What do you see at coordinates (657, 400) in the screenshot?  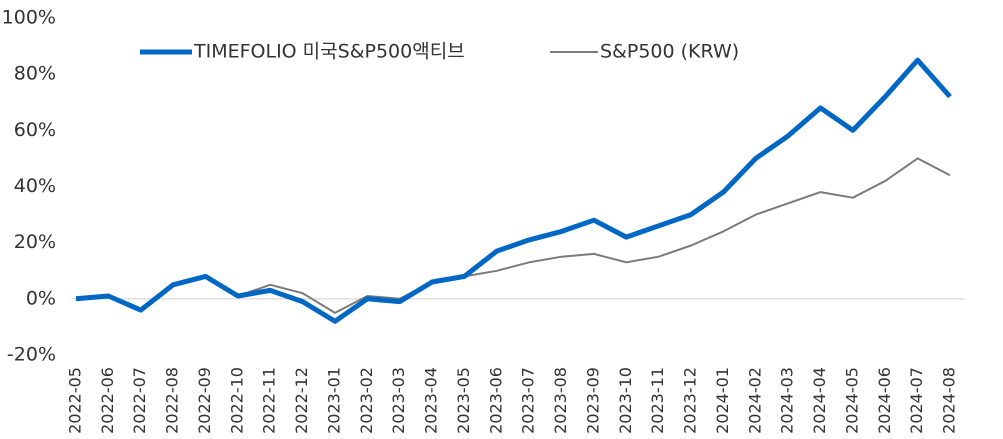 I see `x-tick-label: 2023-11` at bounding box center [657, 400].